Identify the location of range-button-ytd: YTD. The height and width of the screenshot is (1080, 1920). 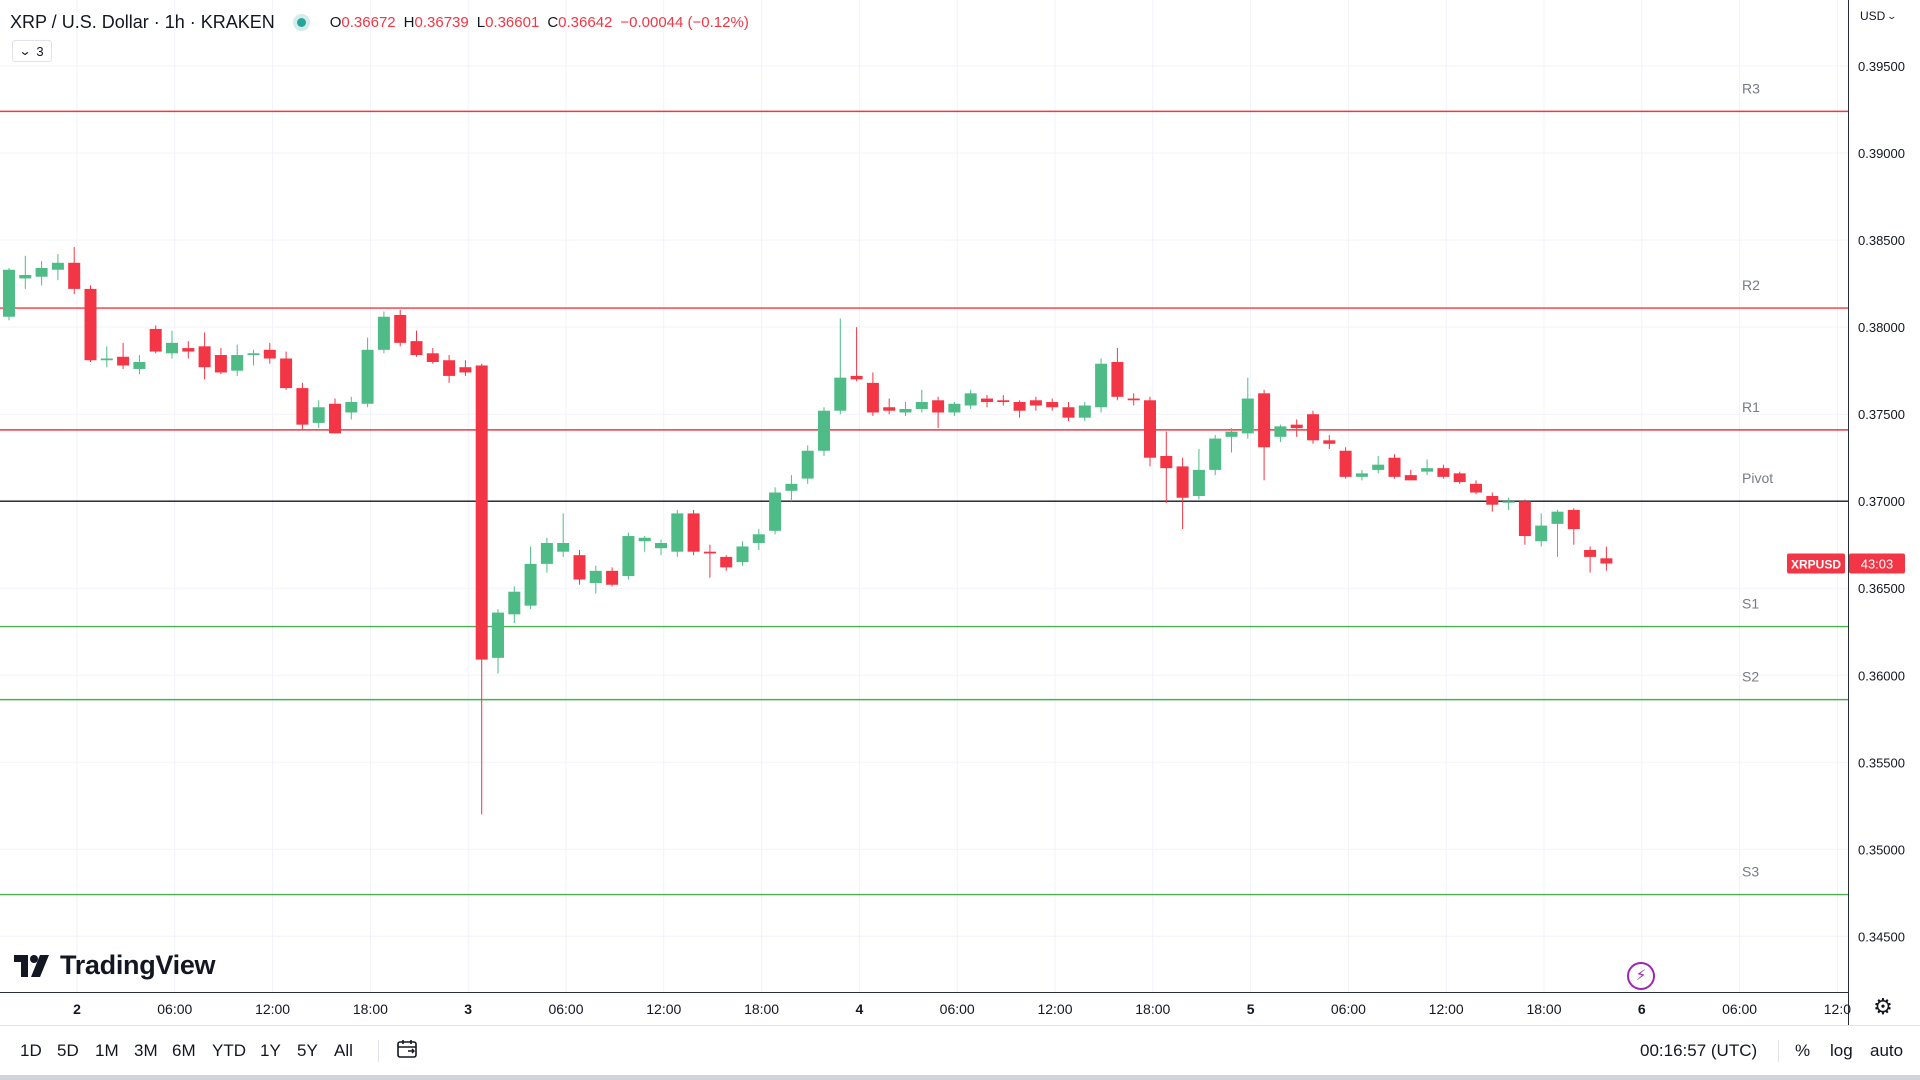
(229, 1050).